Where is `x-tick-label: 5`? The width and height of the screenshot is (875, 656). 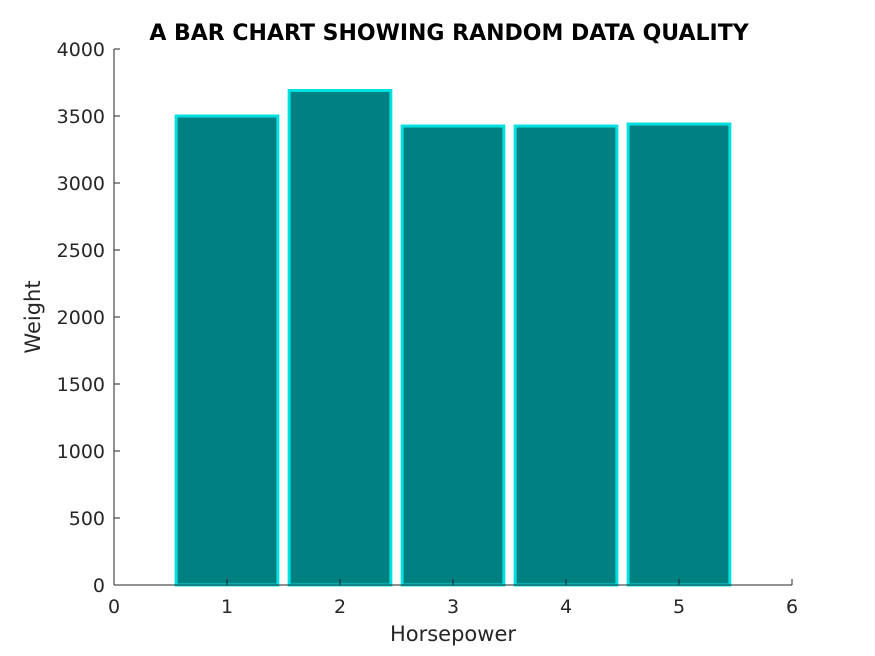 x-tick-label: 5 is located at coordinates (679, 607).